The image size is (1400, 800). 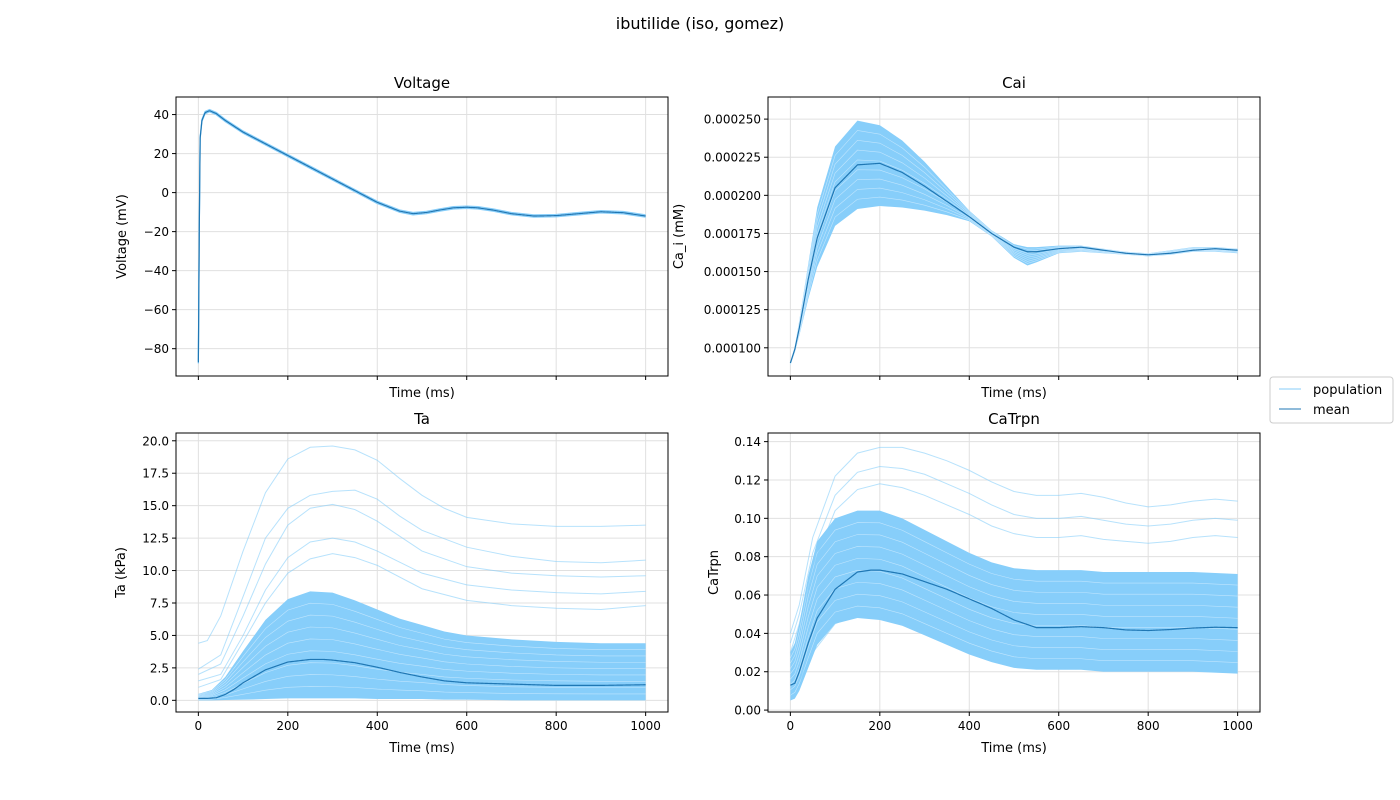 What do you see at coordinates (159, 701) in the screenshot?
I see `y-tick-label: 0.0` at bounding box center [159, 701].